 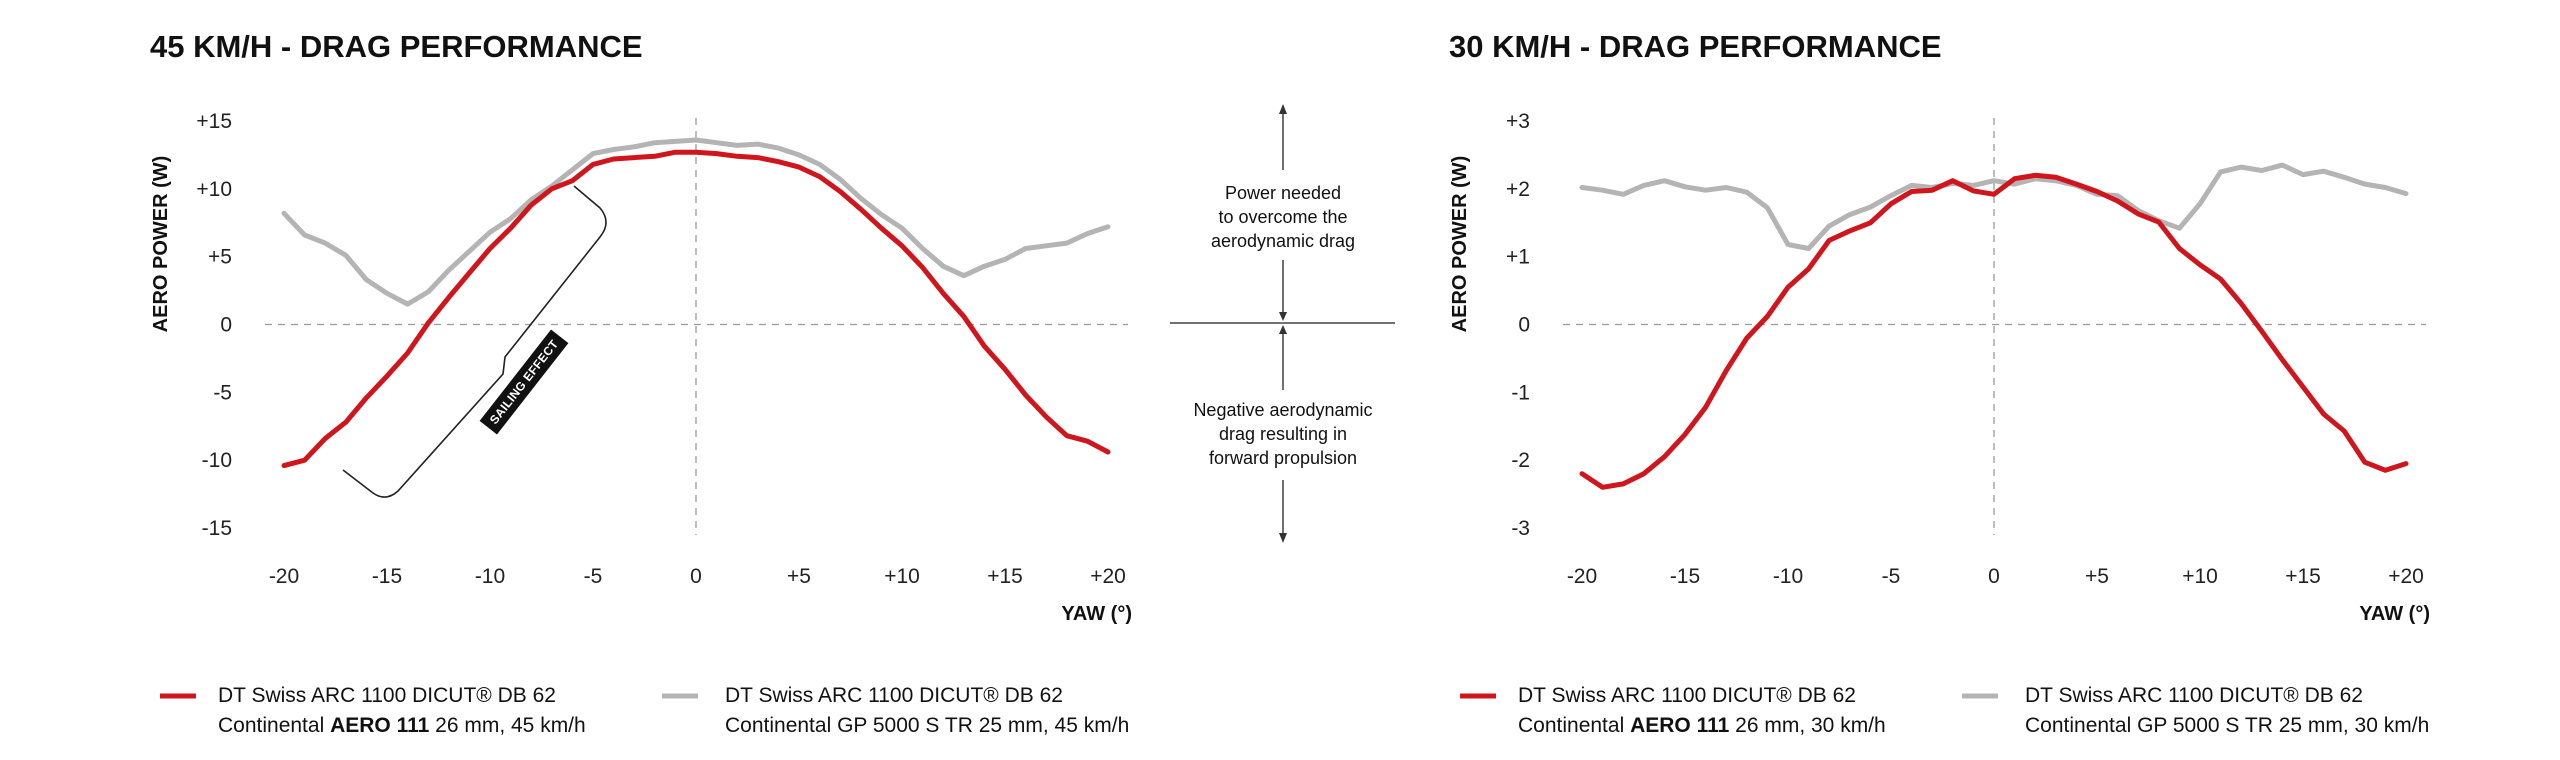 What do you see at coordinates (1520, 528) in the screenshot?
I see `y-tick-label: -3` at bounding box center [1520, 528].